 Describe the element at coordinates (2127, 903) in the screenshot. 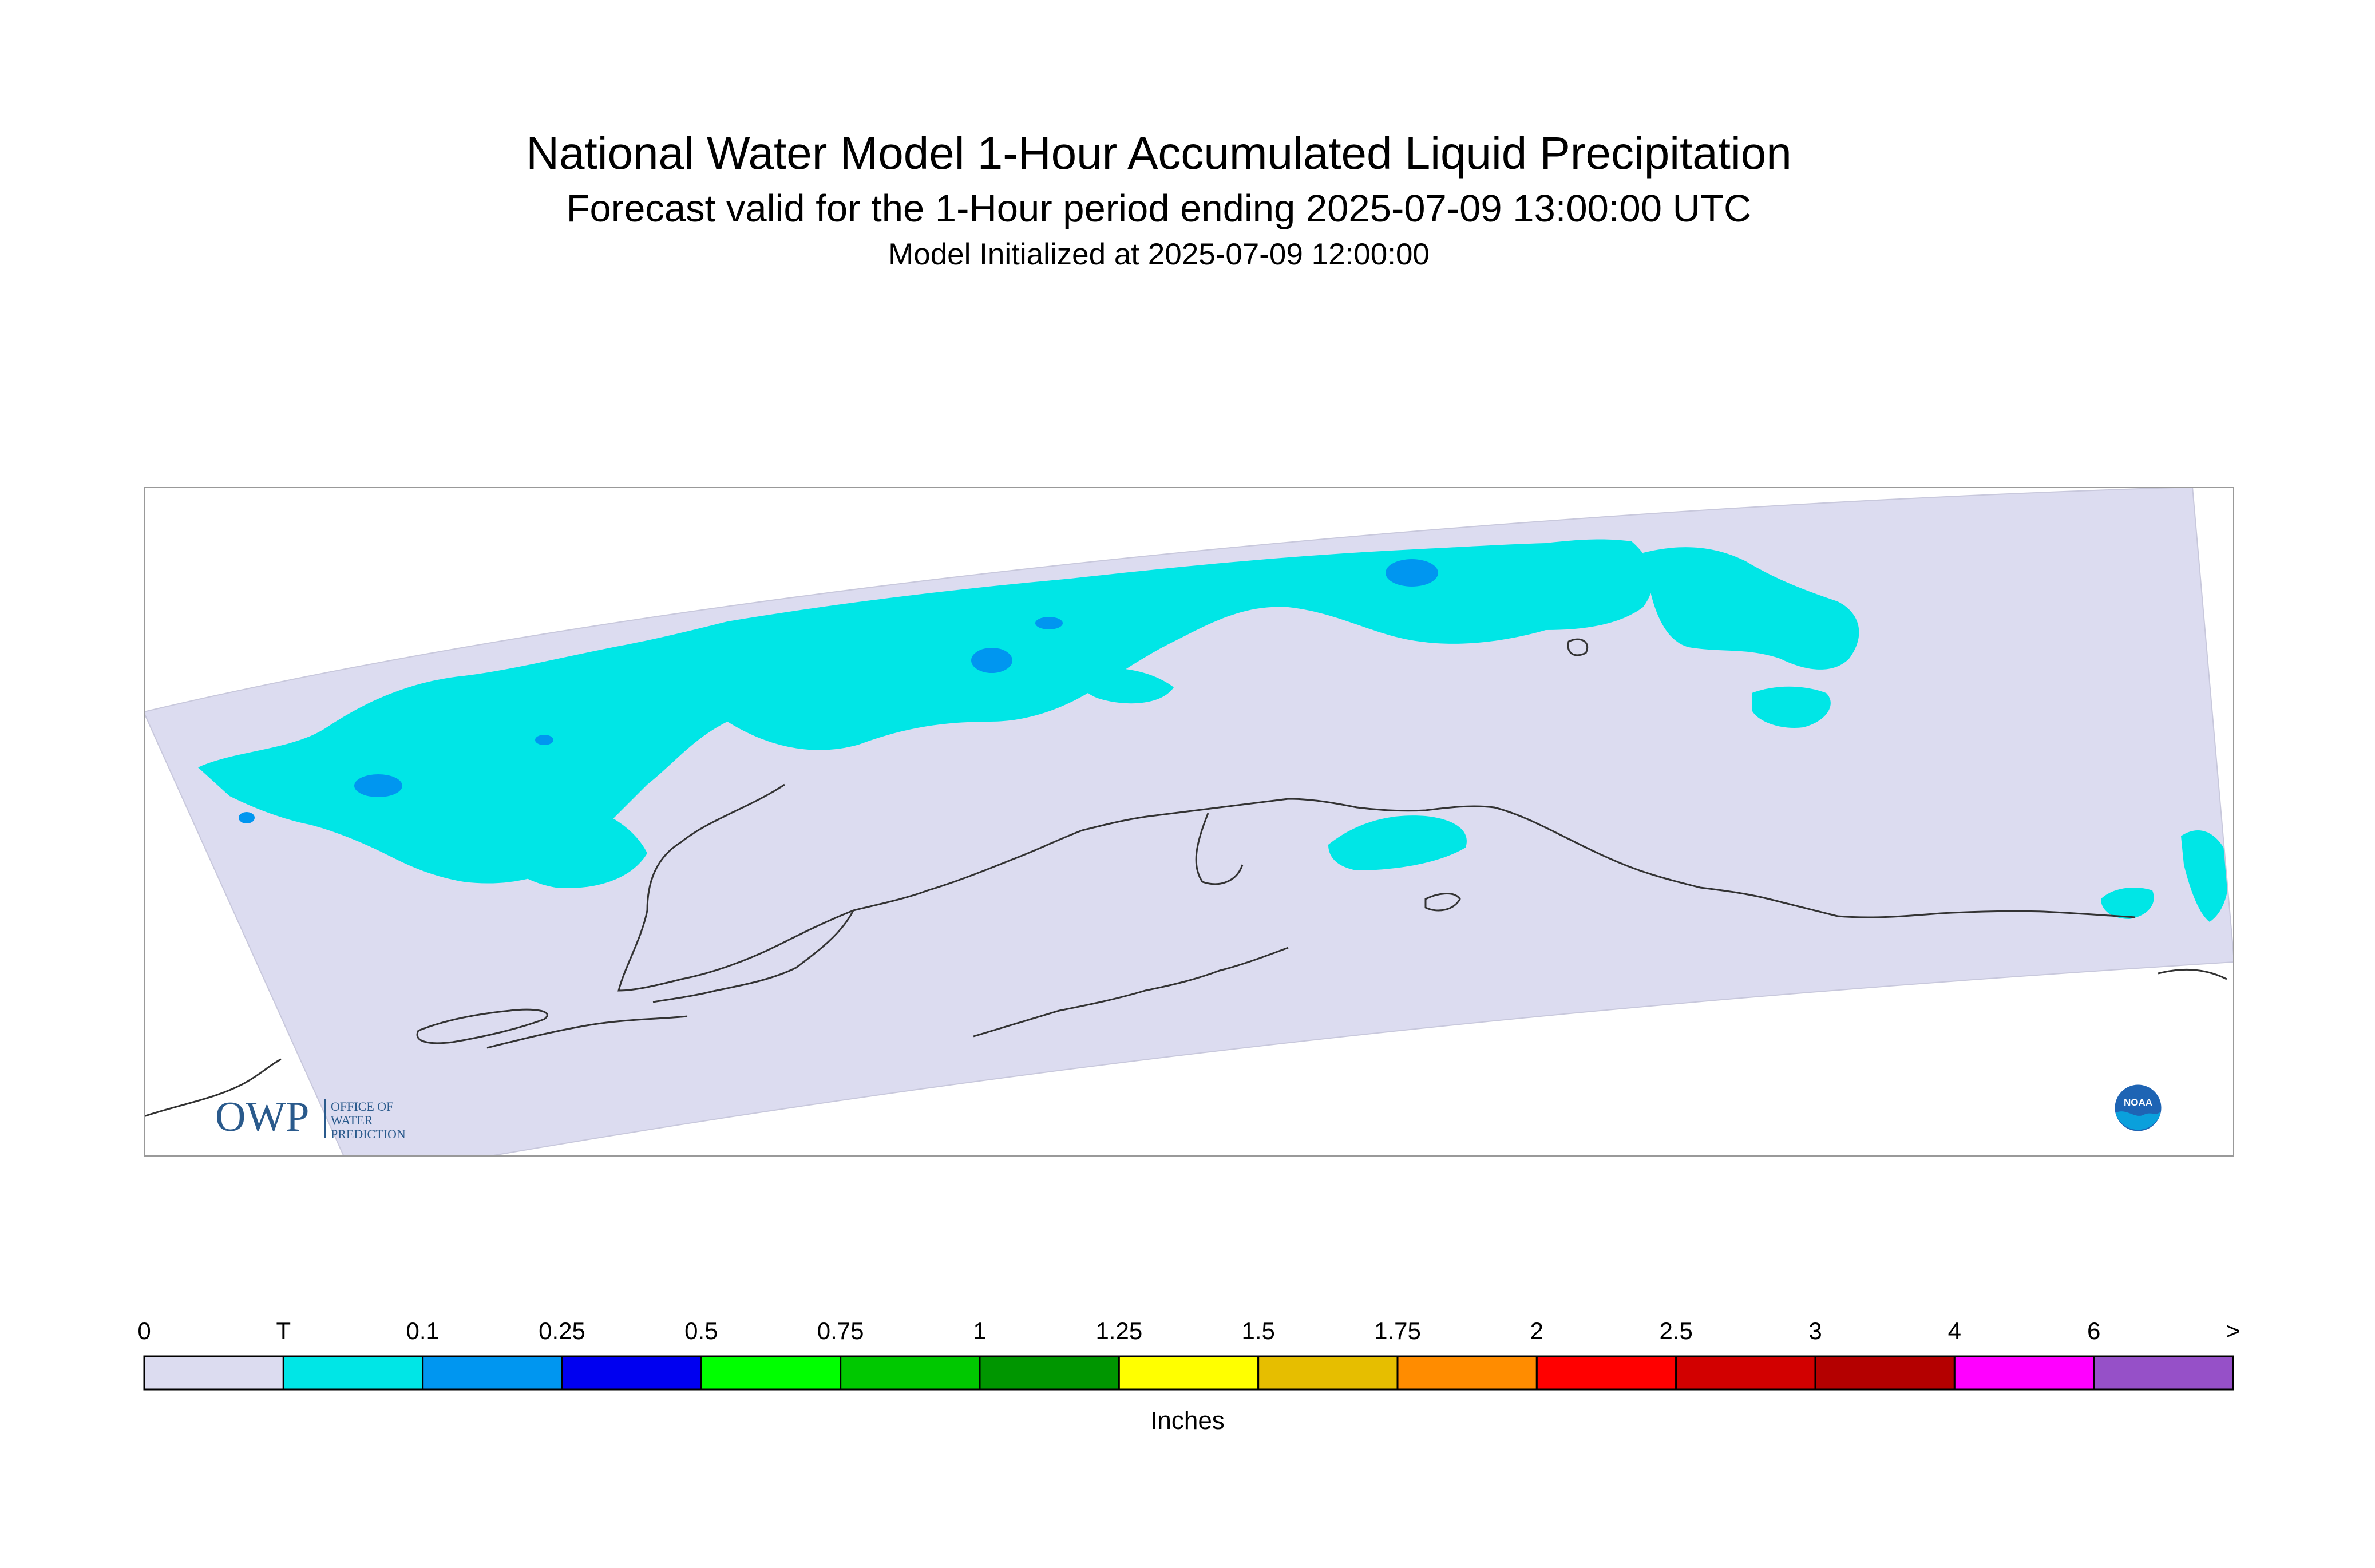

I see `precip-area-southeast` at that location.